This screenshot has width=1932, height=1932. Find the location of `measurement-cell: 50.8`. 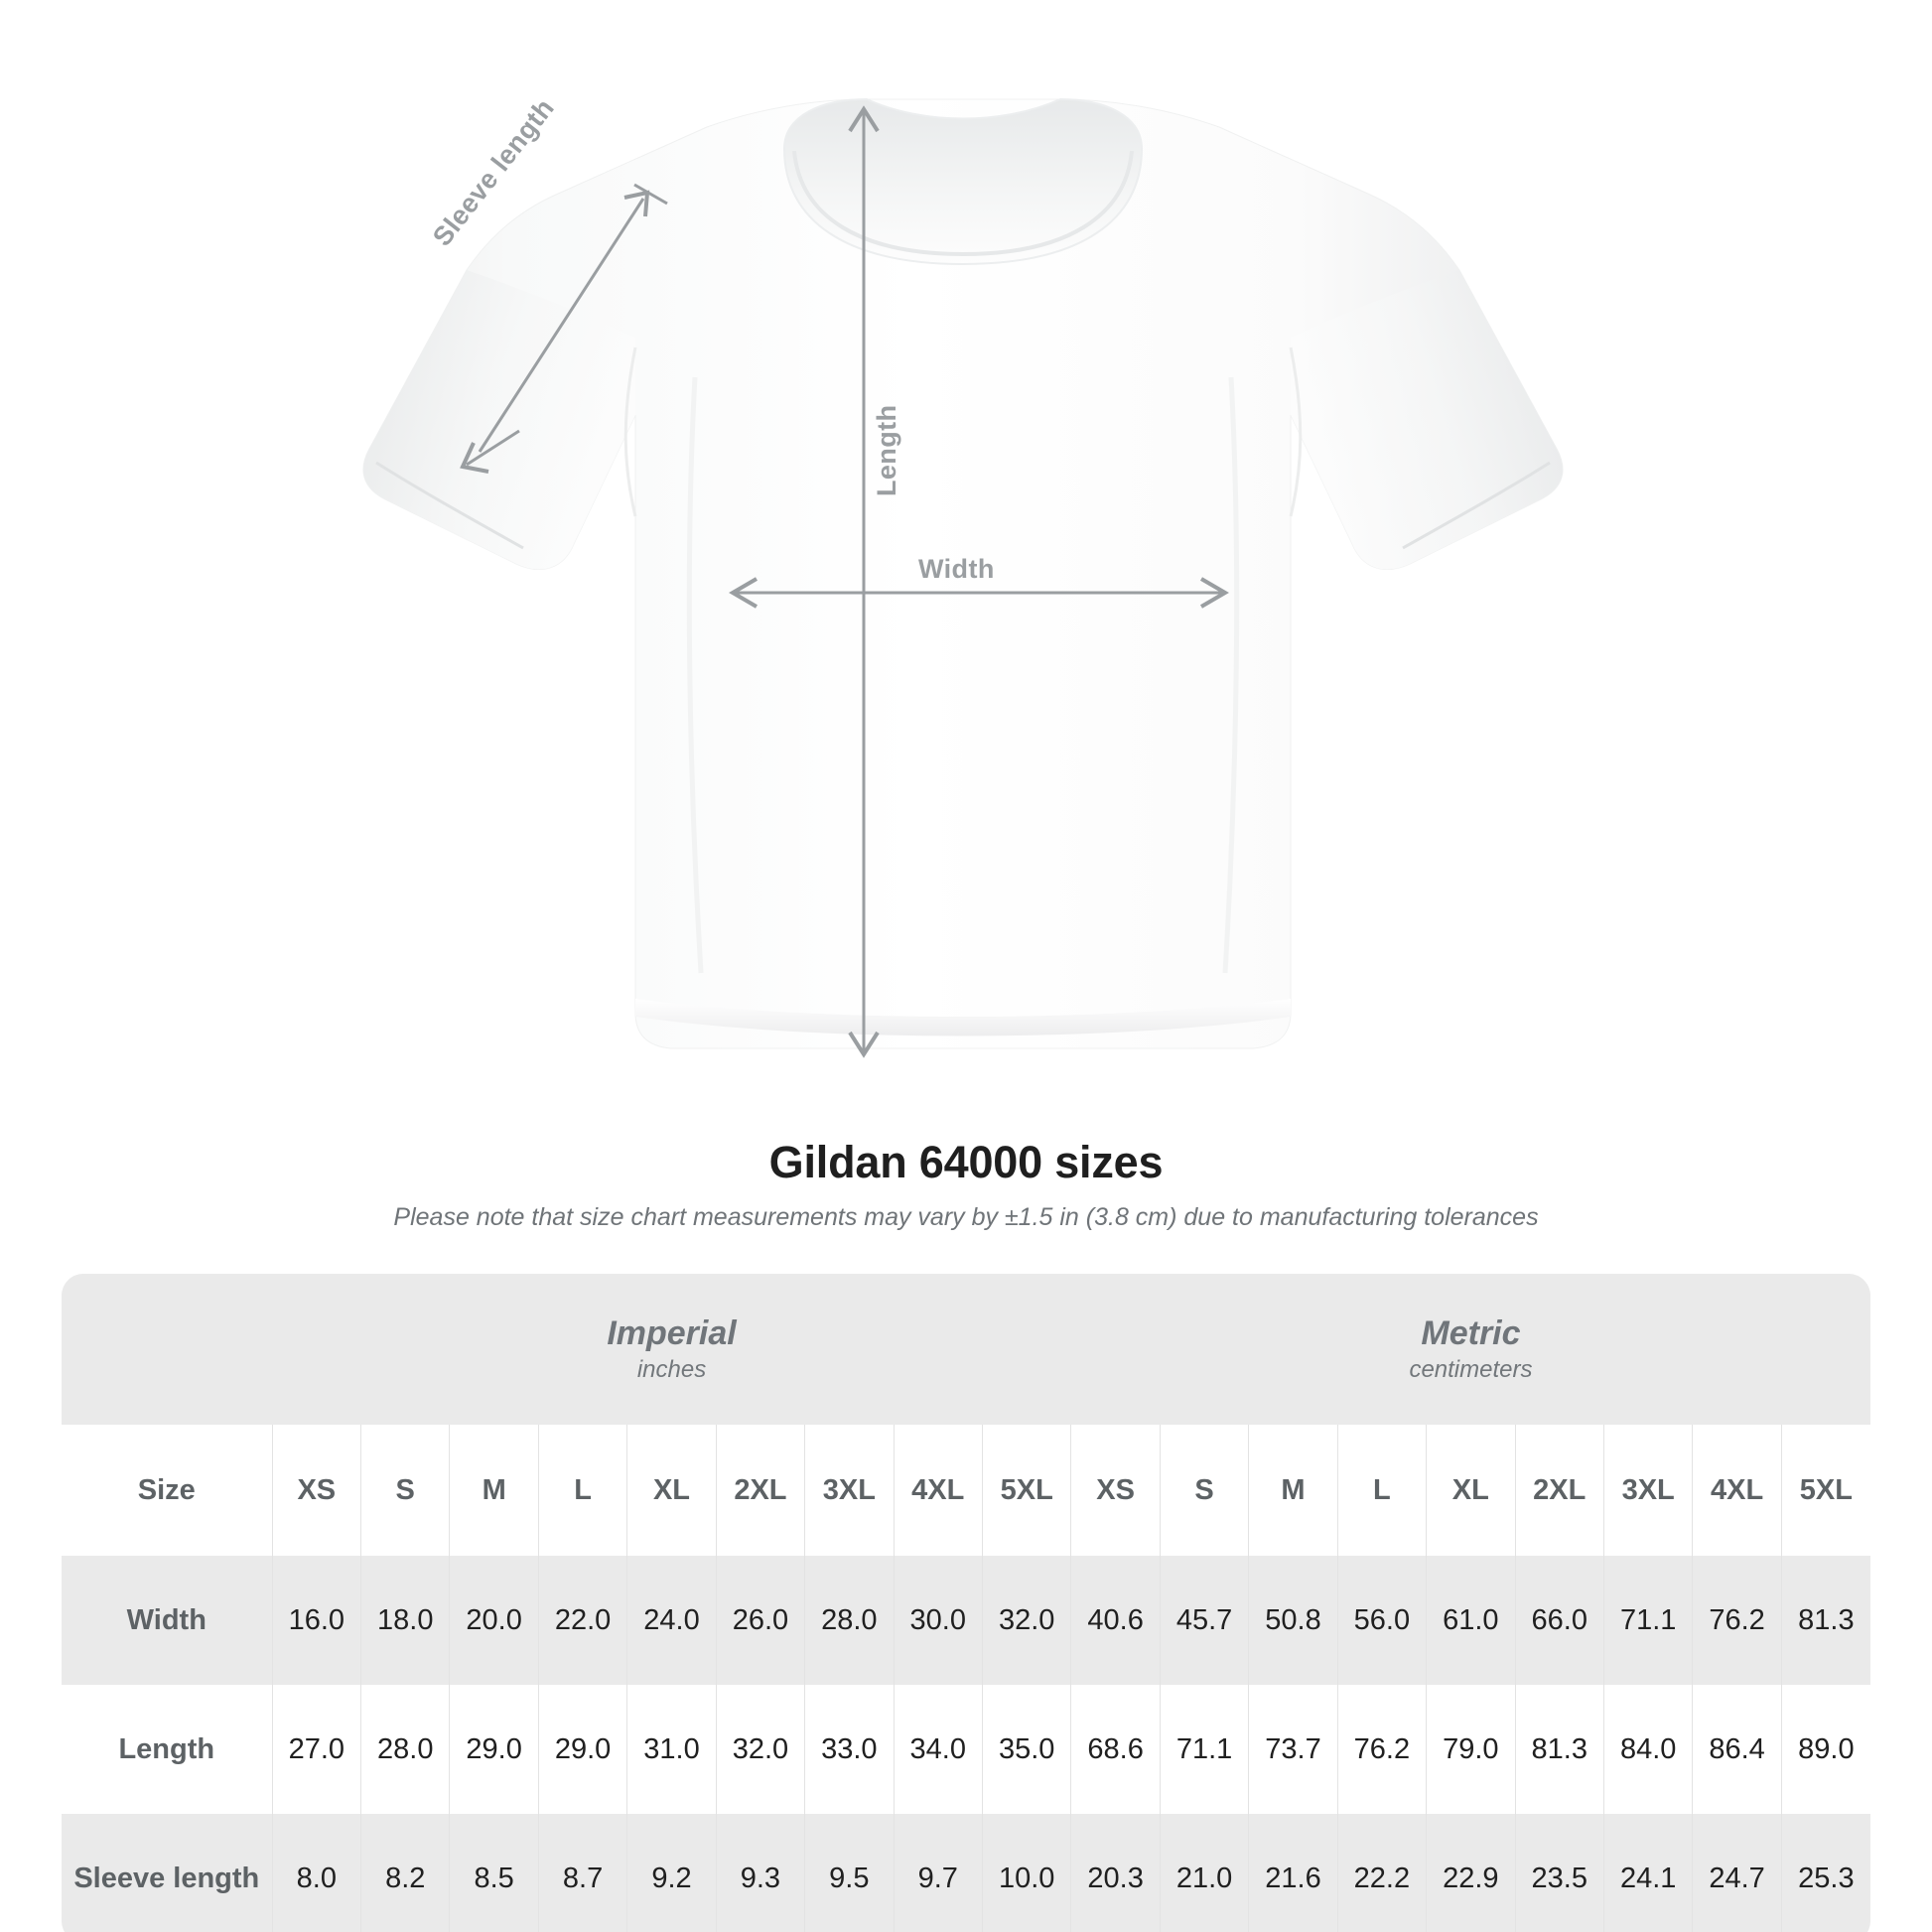

measurement-cell: 50.8 is located at coordinates (1293, 1621).